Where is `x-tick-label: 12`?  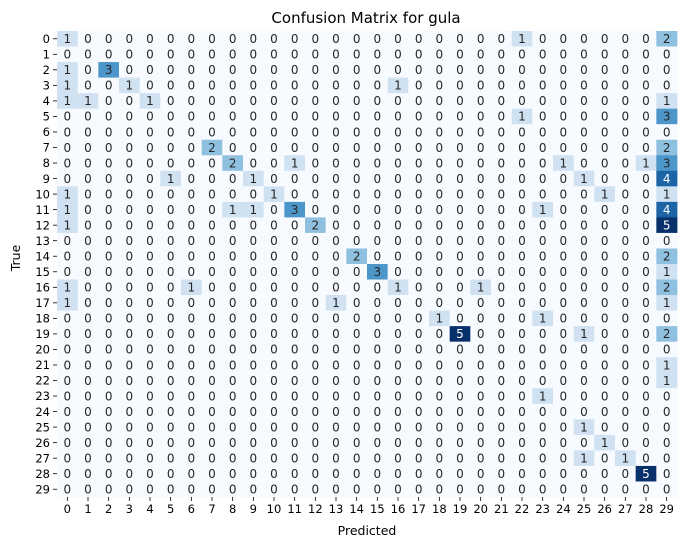 x-tick-label: 12 is located at coordinates (315, 509).